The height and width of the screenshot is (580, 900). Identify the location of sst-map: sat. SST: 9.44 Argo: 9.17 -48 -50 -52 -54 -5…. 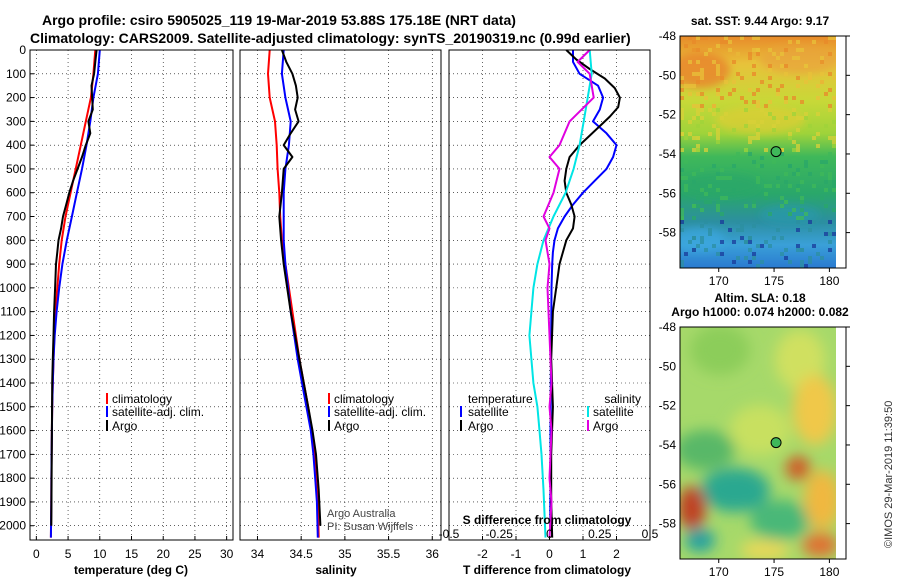
(754, 151).